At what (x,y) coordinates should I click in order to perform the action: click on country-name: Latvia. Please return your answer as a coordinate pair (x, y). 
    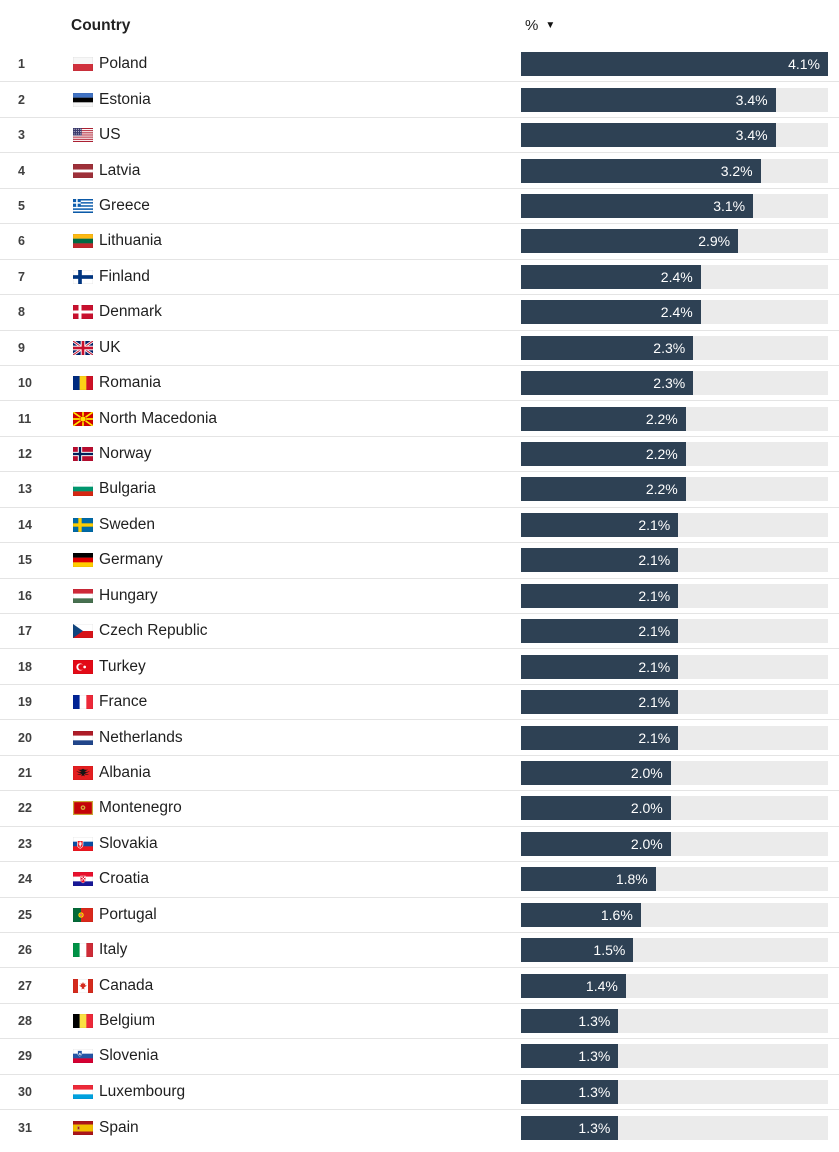
    Looking at the image, I should click on (120, 170).